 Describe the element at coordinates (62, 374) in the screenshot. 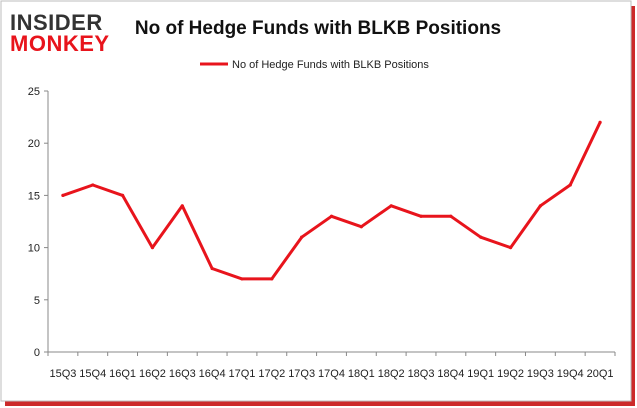

I see `x-tick-label: 15Q3` at that location.